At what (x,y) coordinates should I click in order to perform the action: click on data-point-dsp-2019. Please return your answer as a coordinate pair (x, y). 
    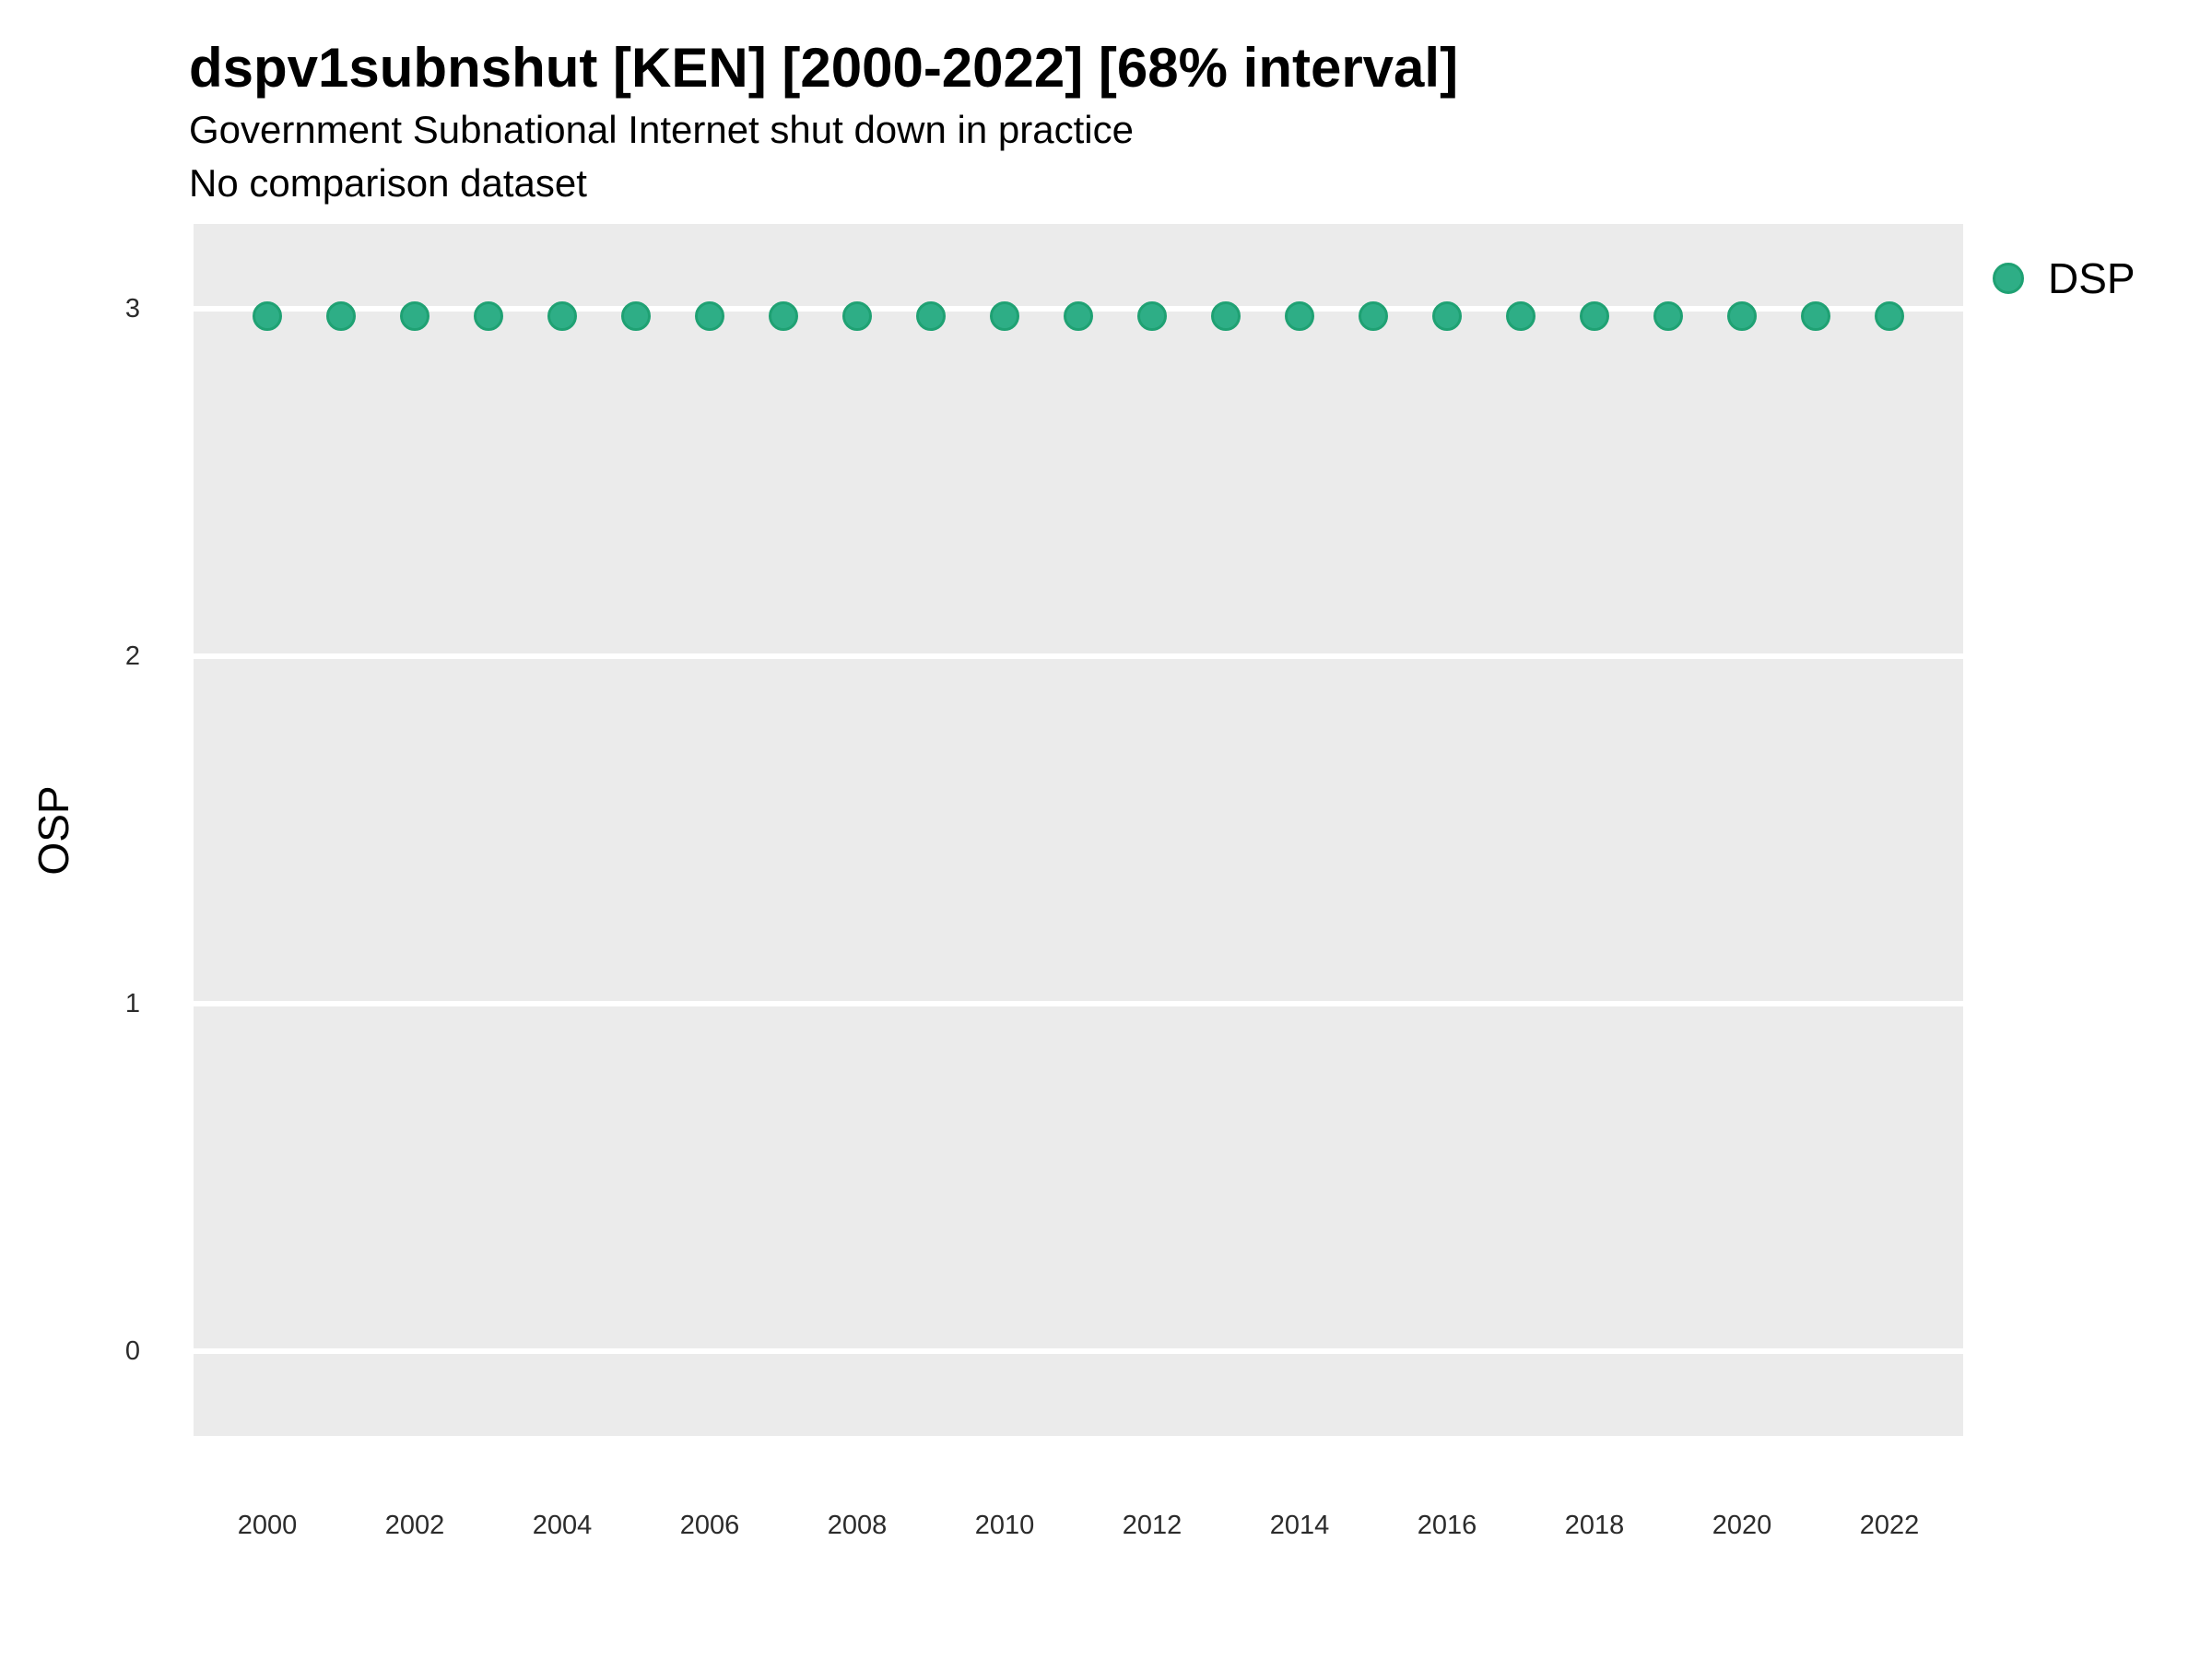
    Looking at the image, I should click on (1668, 315).